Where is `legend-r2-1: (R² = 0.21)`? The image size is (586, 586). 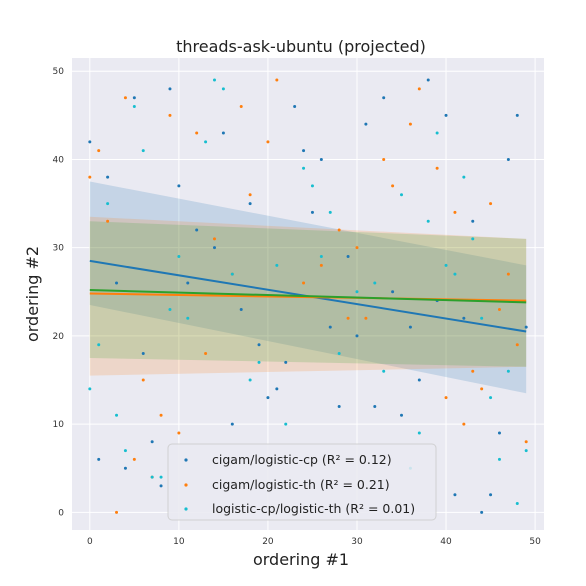
legend-r2-1: (R² = 0.21) is located at coordinates (355, 484).